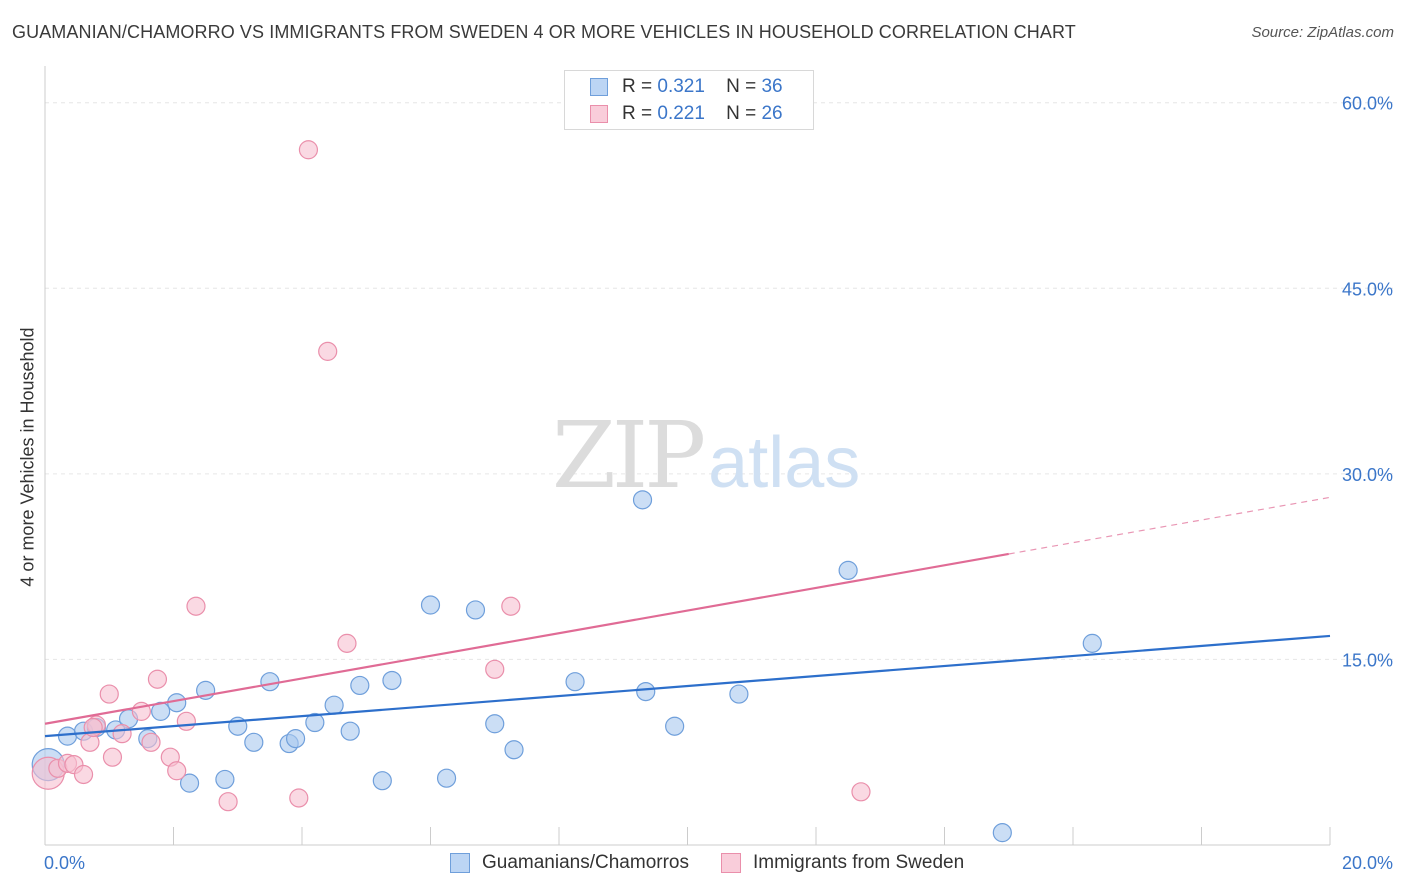  I want to click on legend-swatch-blue, so click(599, 87).